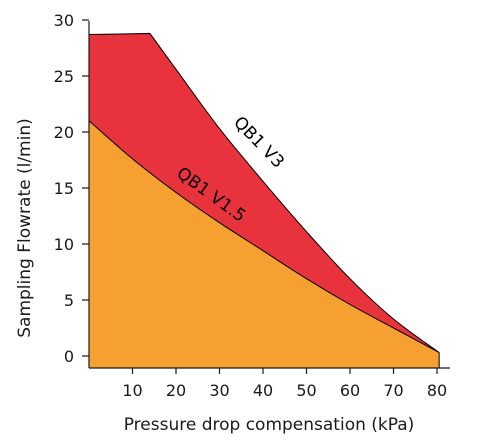  What do you see at coordinates (219, 390) in the screenshot?
I see `x-tick-label: 30` at bounding box center [219, 390].